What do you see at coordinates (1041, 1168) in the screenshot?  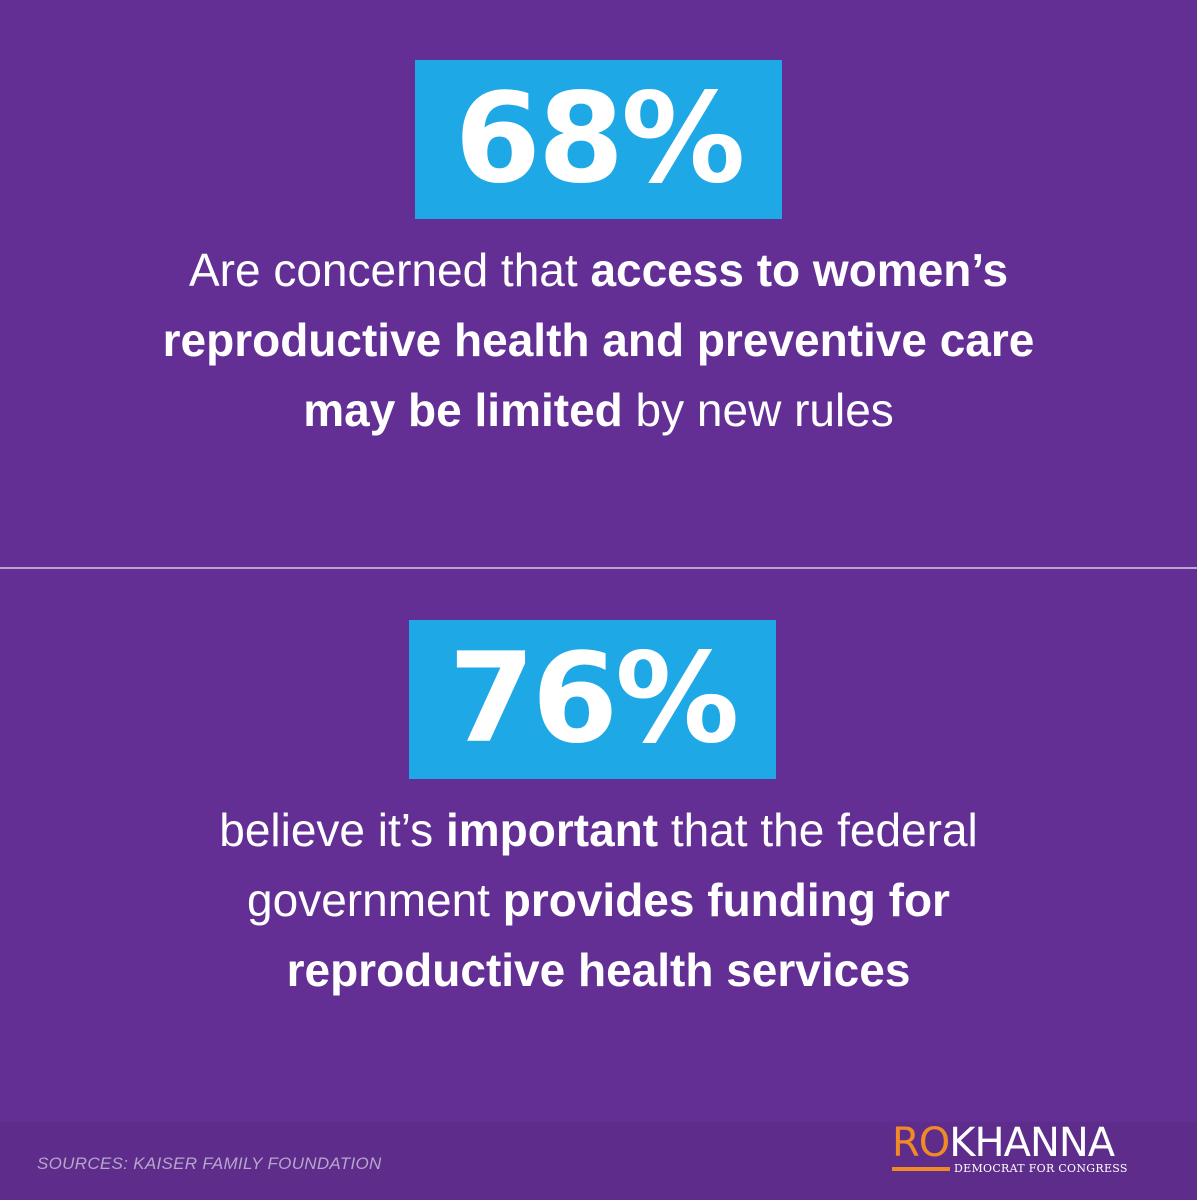 I see `logo-tagline: DEMOCRAT FOR CONGRESS` at bounding box center [1041, 1168].